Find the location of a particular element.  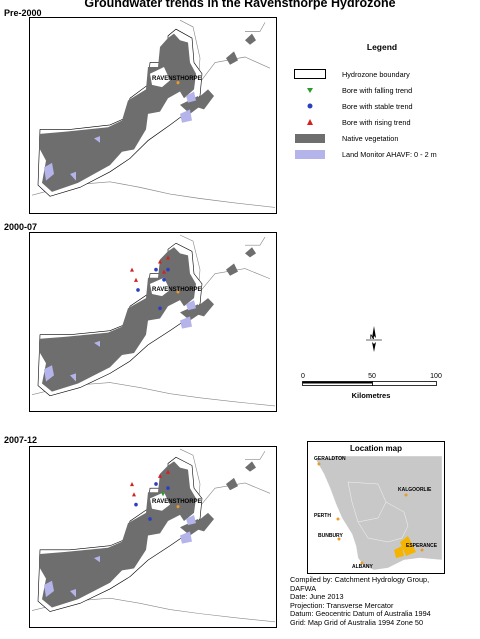

panel-label-2007-12: 2007-12 is located at coordinates (21, 440).